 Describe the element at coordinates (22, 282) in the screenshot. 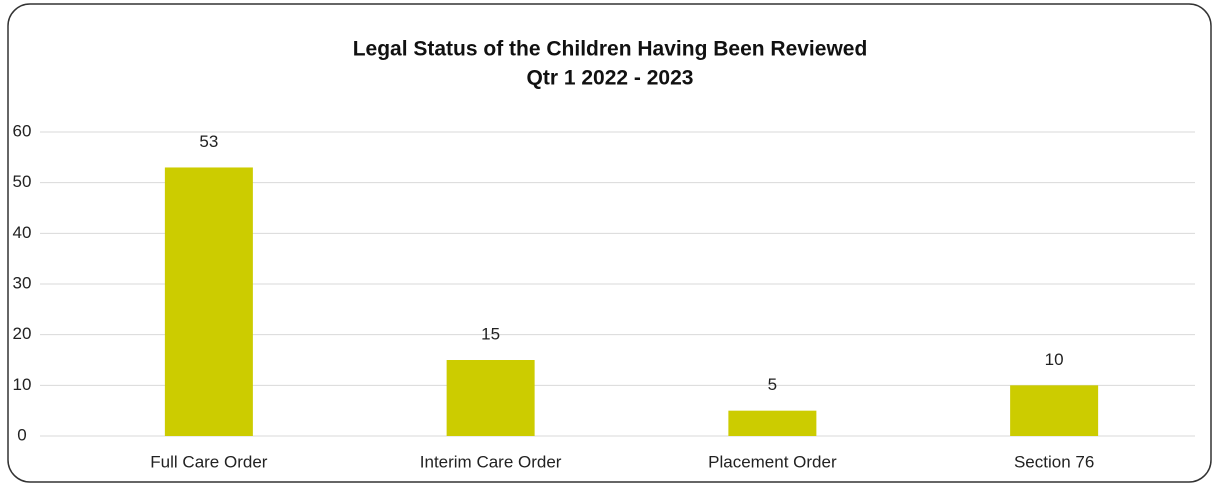

I see `y-tick-label: 30` at that location.